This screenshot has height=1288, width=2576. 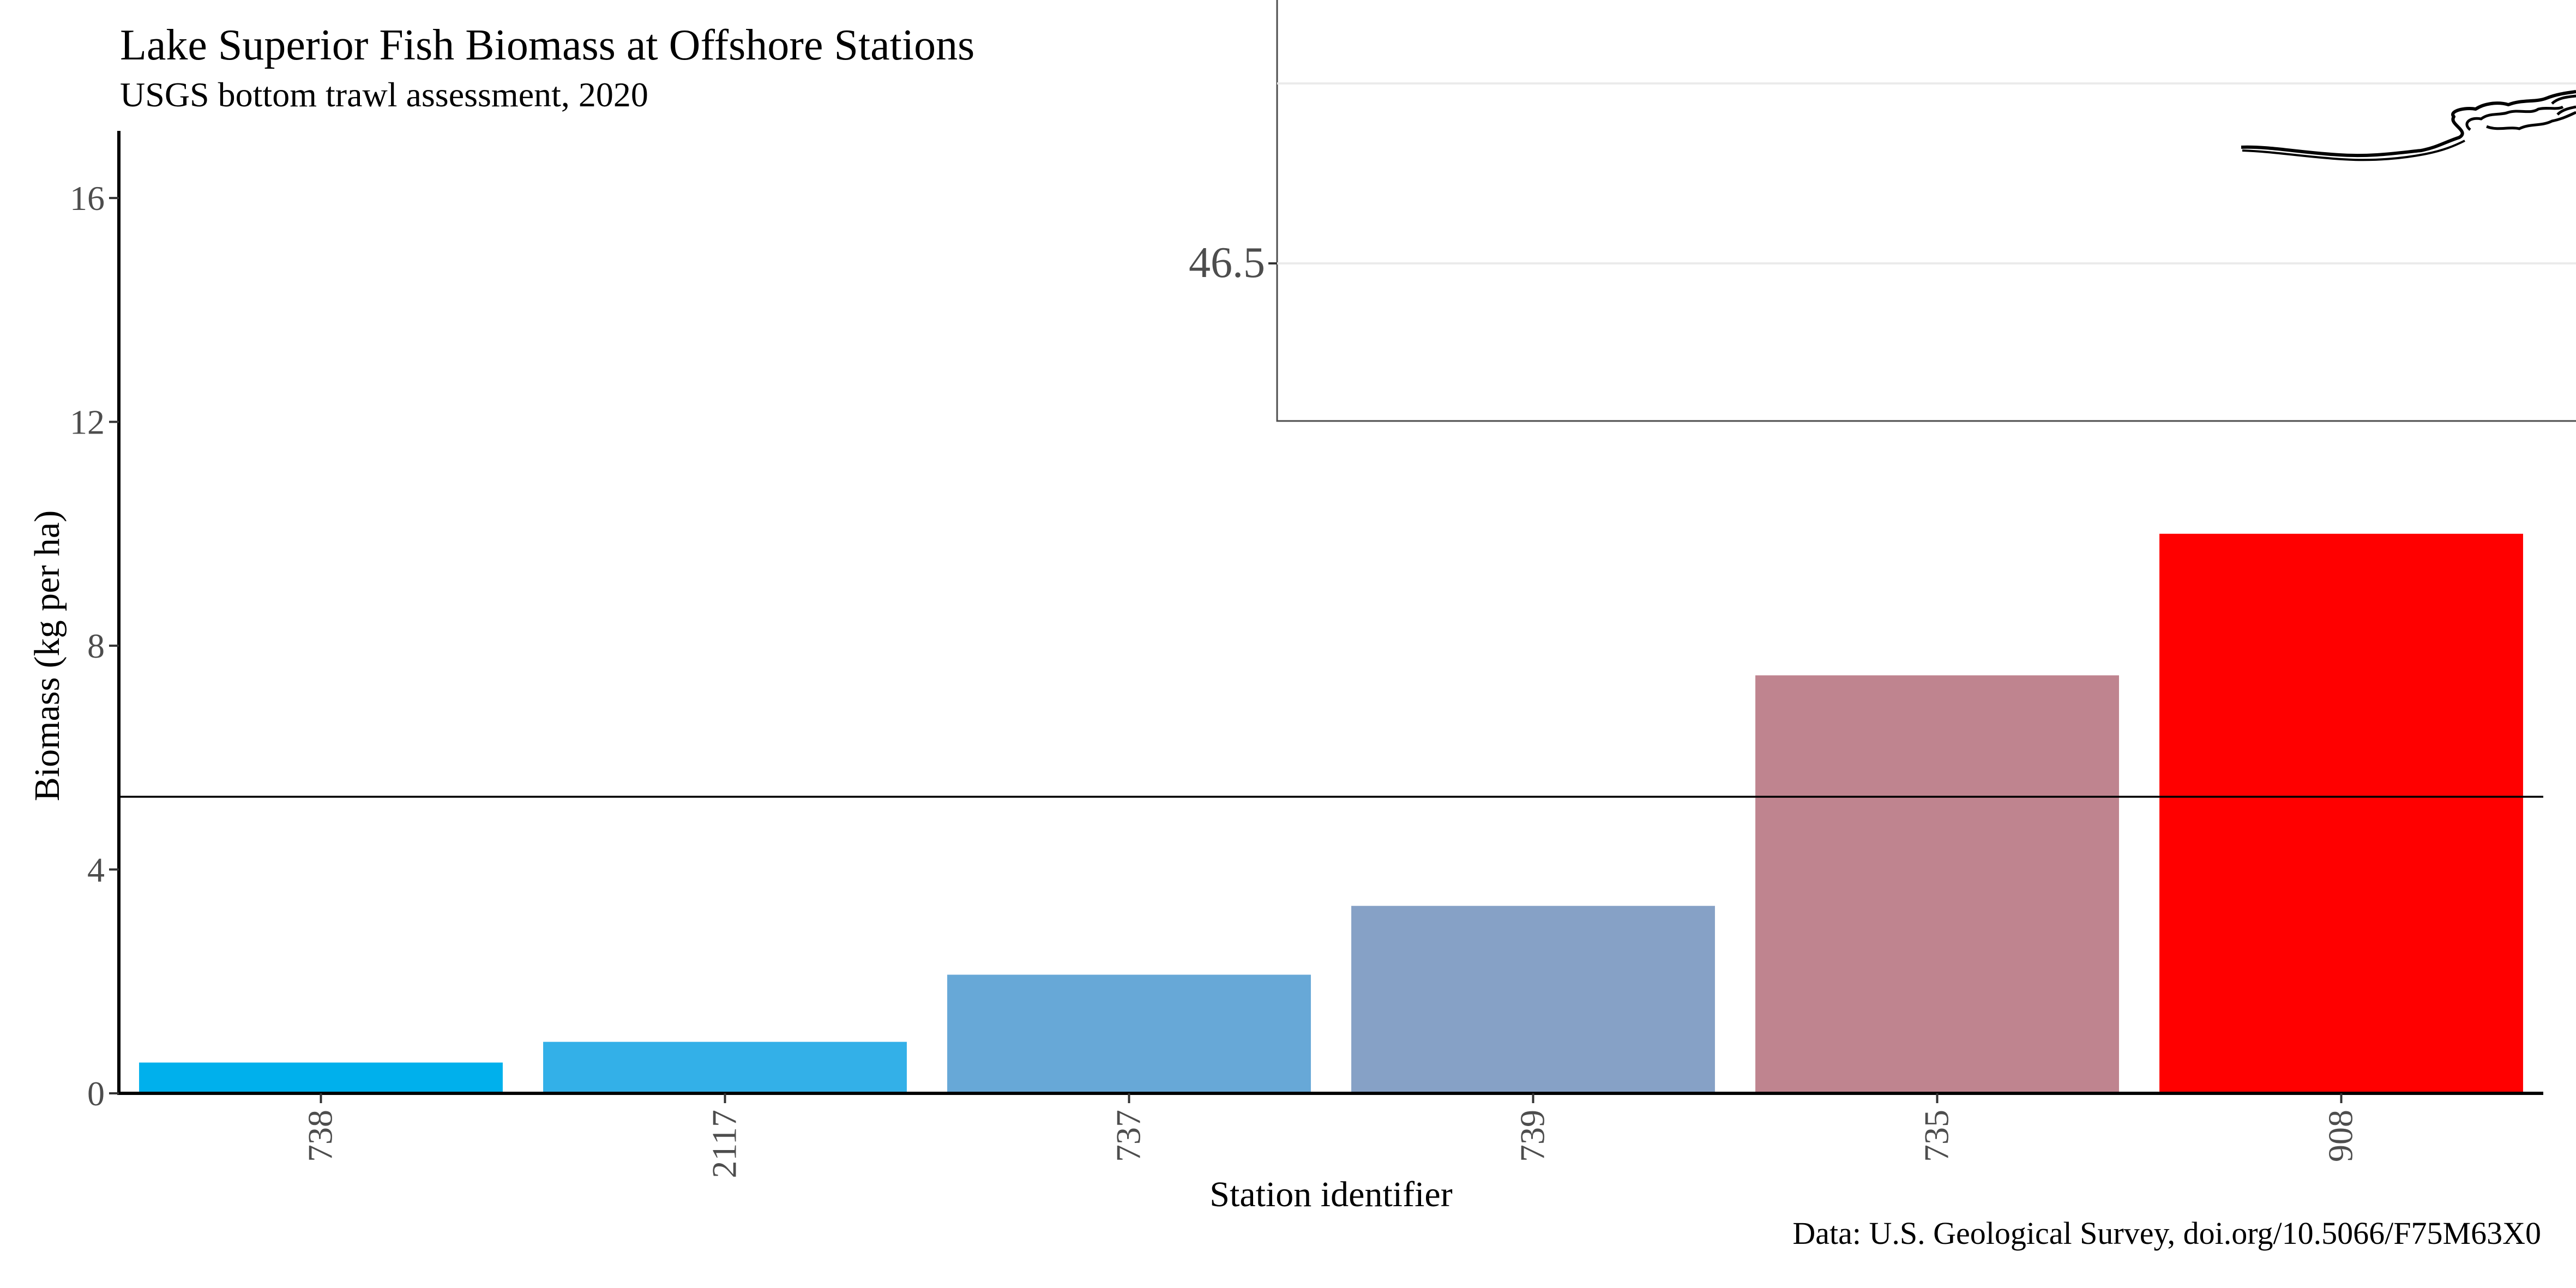 I want to click on y-tick-label: 8, so click(x=96, y=646).